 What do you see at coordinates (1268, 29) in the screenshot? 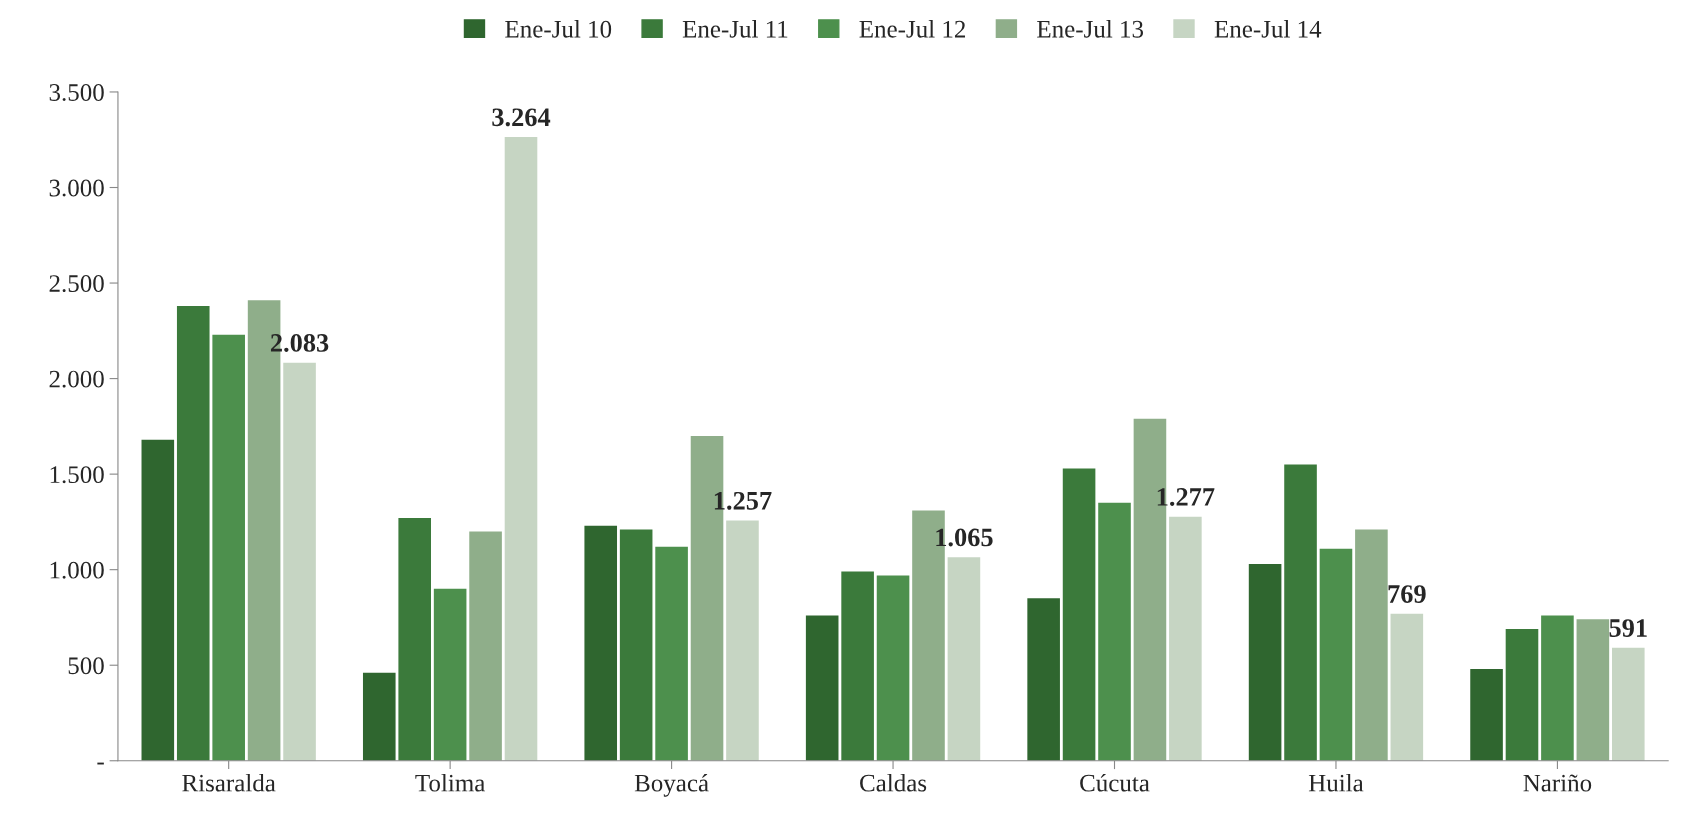
I see `legend-label: Ene-Jul 14` at bounding box center [1268, 29].